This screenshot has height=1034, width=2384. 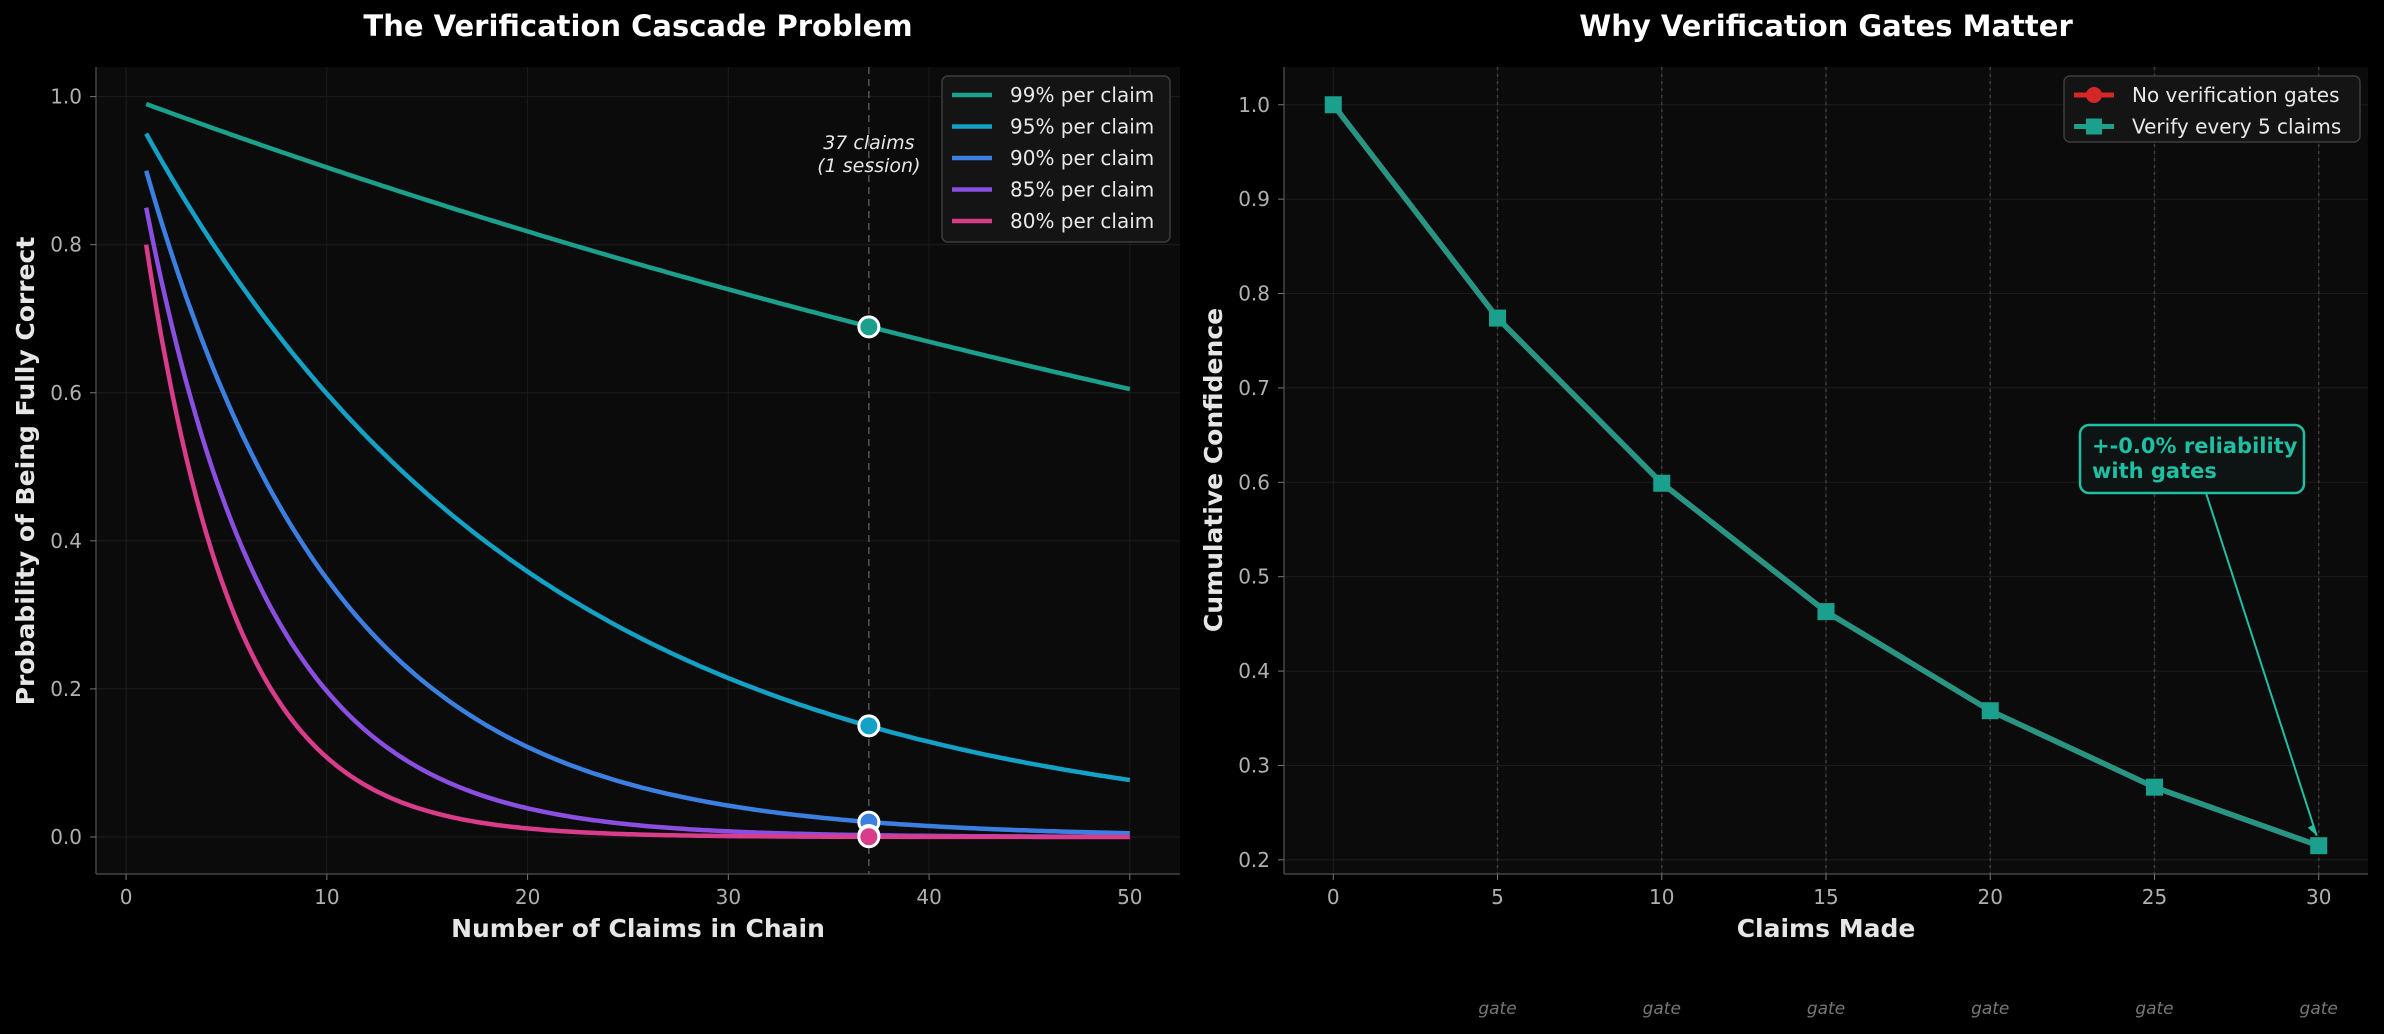 What do you see at coordinates (1990, 897) in the screenshot?
I see `right-x-tick-label: 20` at bounding box center [1990, 897].